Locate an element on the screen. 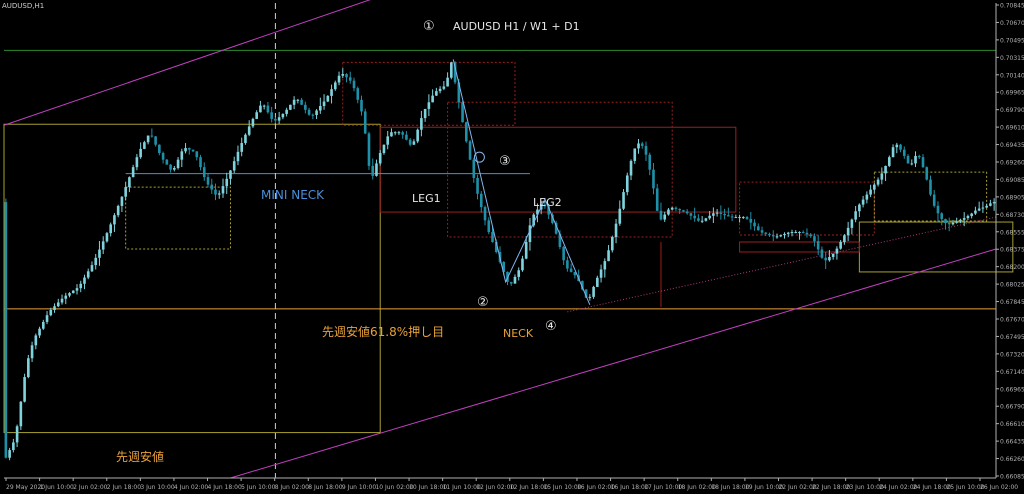  y-tick-label: 0.66435 is located at coordinates (1012, 442).